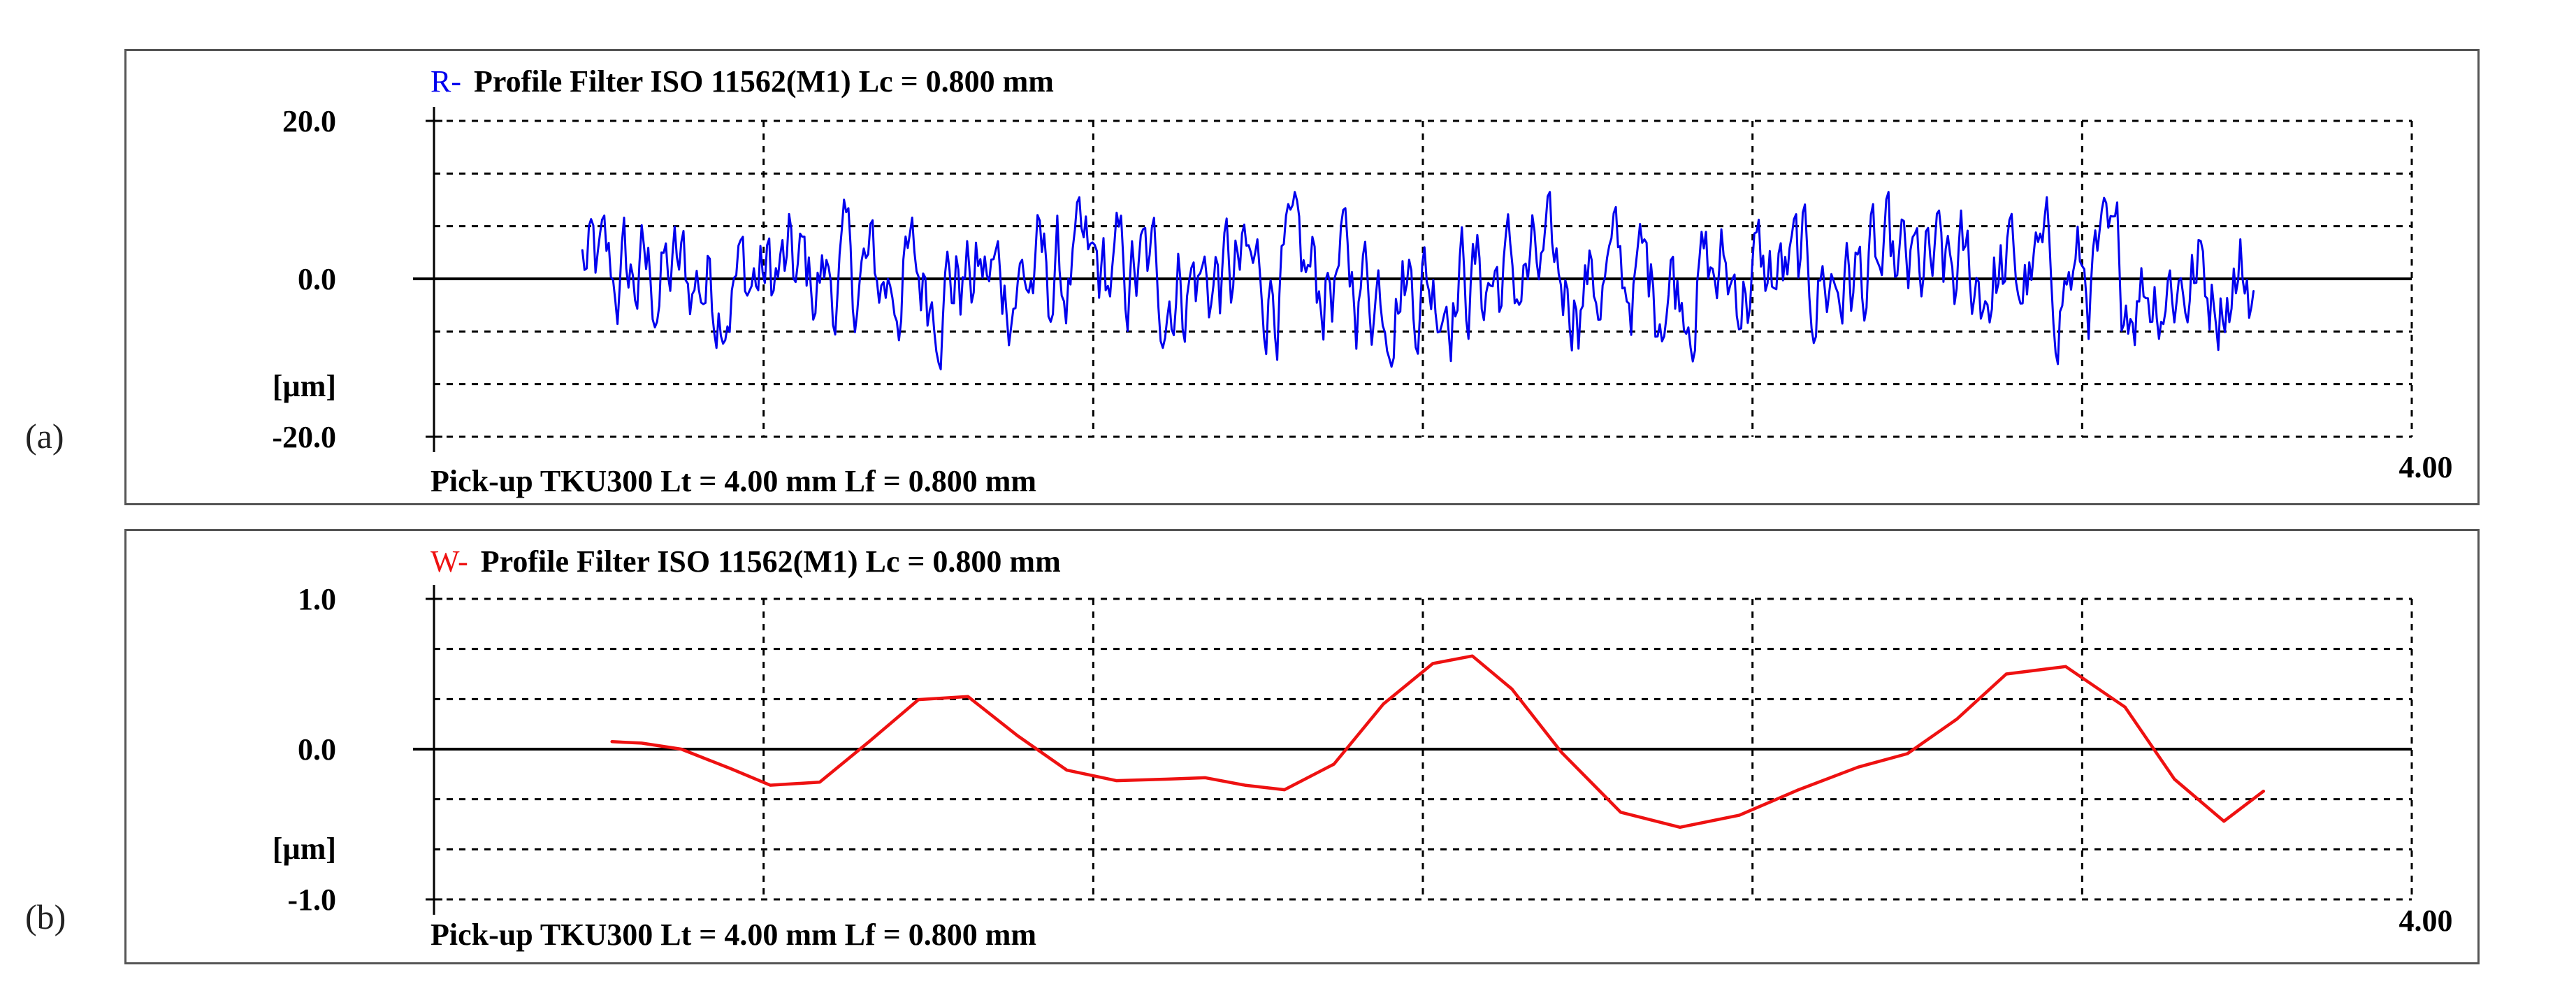 This screenshot has height=1007, width=2576. I want to click on r-profile-line, so click(1418, 280).